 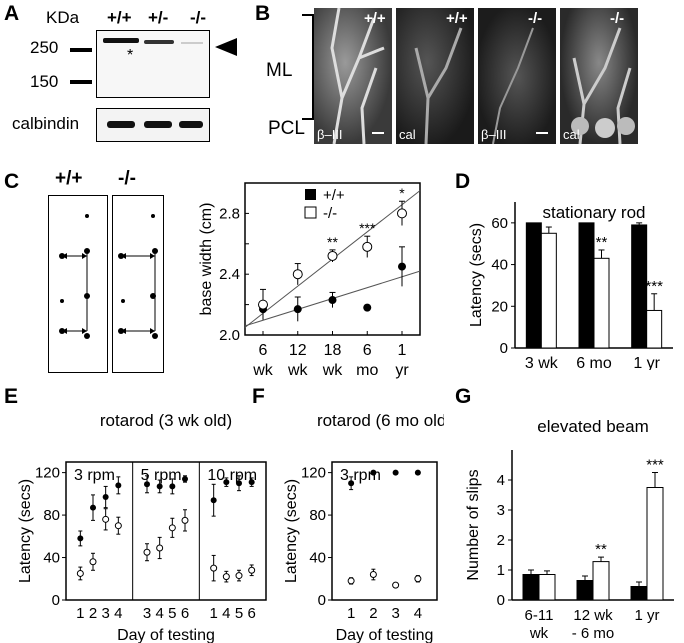 I want to click on legend-swatch-ko, so click(x=310, y=212).